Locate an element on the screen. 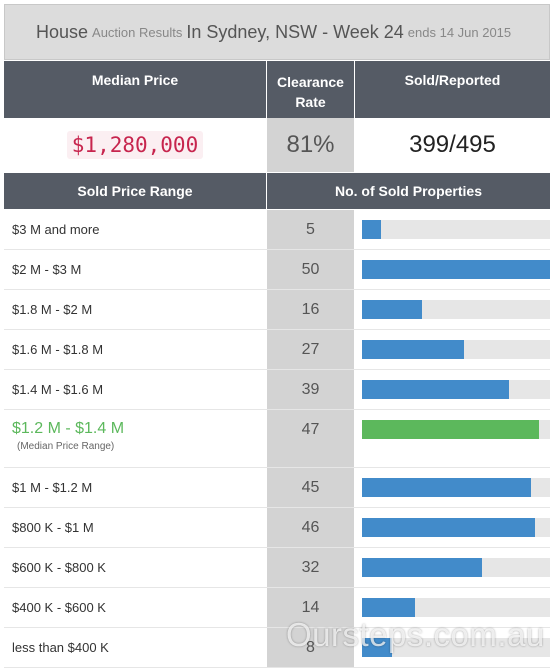 This screenshot has height=668, width=554. price-range-label: $2 M - $3 M is located at coordinates (135, 269).